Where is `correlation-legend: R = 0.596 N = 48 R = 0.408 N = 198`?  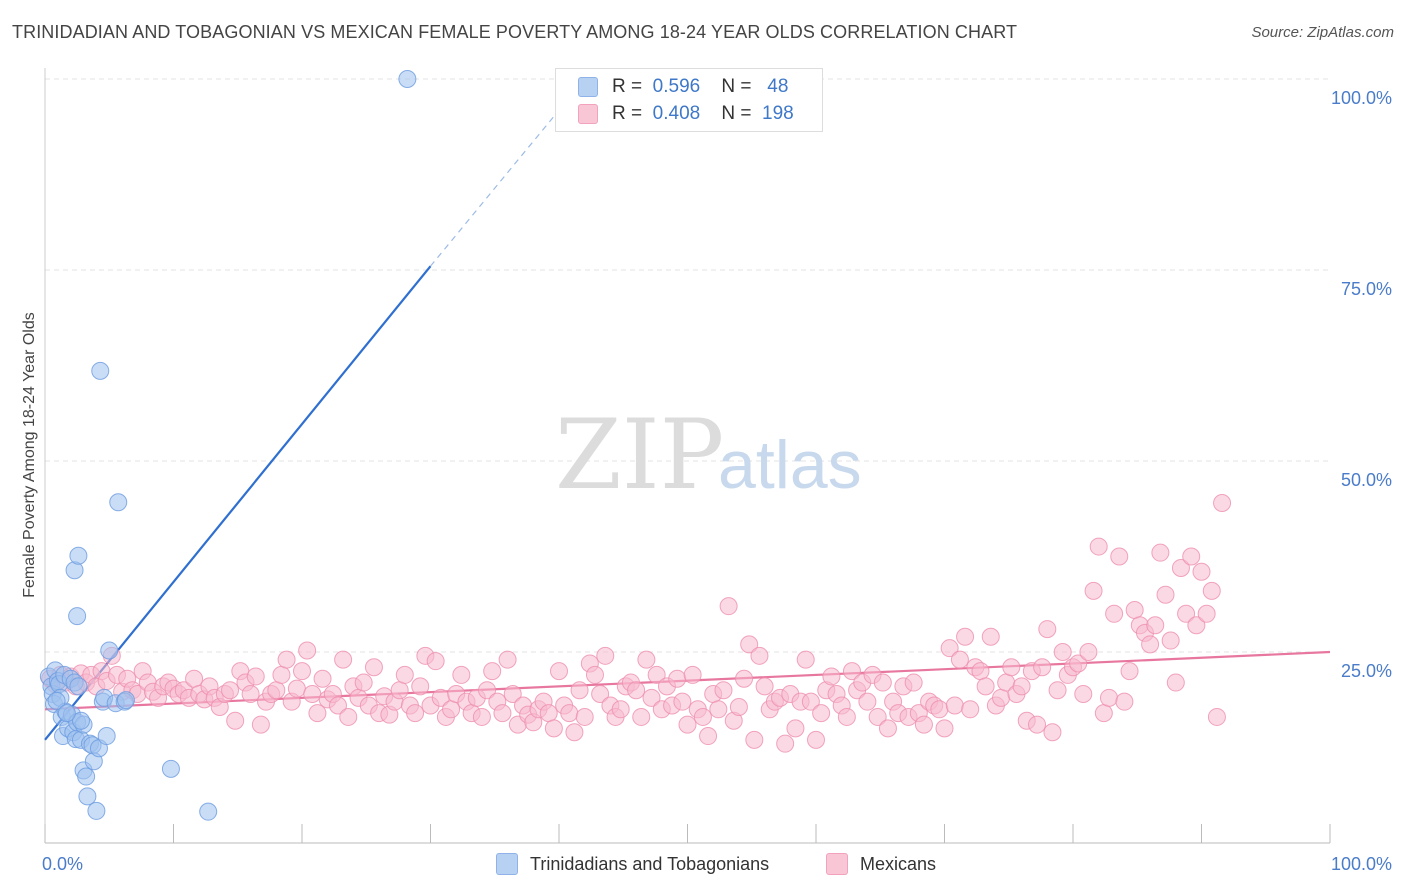 correlation-legend: R = 0.596 N = 48 R = 0.408 N = 198 is located at coordinates (689, 100).